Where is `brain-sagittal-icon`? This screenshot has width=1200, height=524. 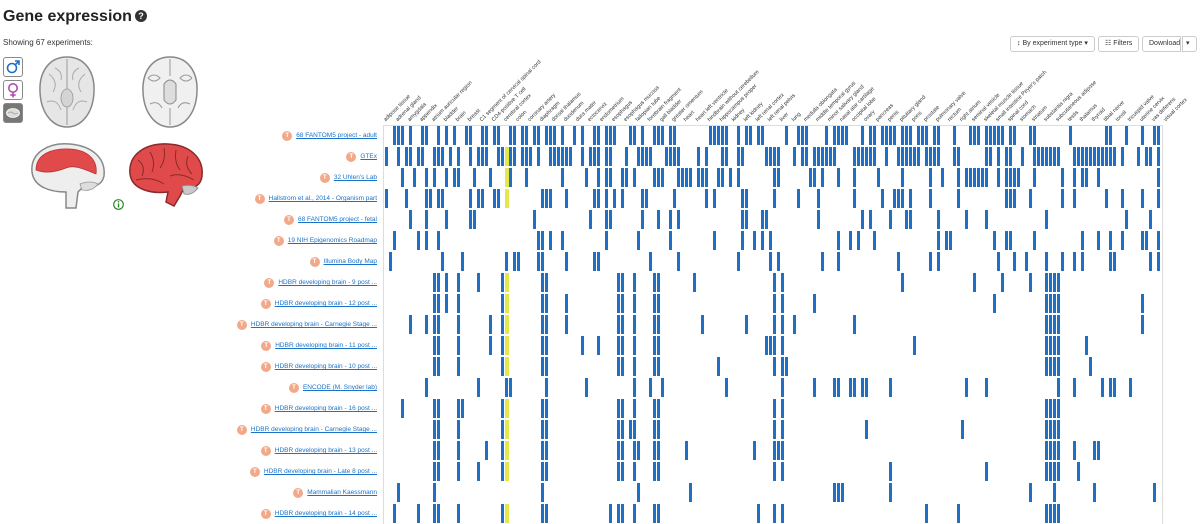 brain-sagittal-icon is located at coordinates (68, 176).